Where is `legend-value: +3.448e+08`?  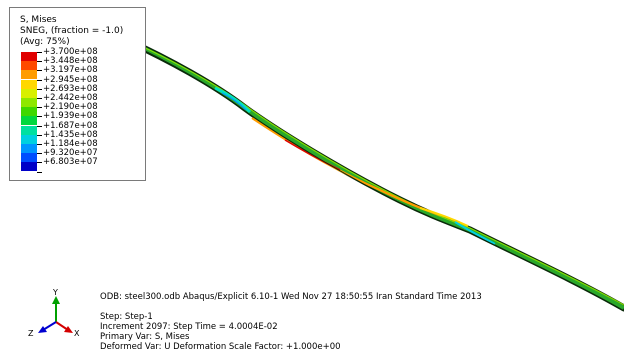 legend-value: +3.448e+08 is located at coordinates (70, 61).